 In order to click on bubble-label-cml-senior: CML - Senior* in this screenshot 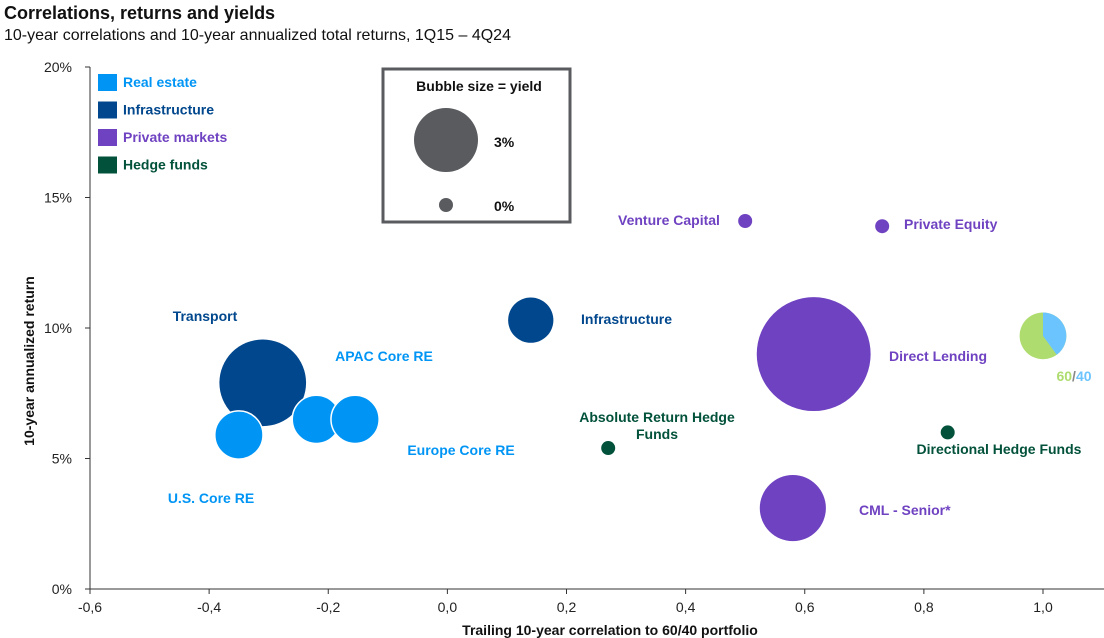, I will do `click(905, 510)`.